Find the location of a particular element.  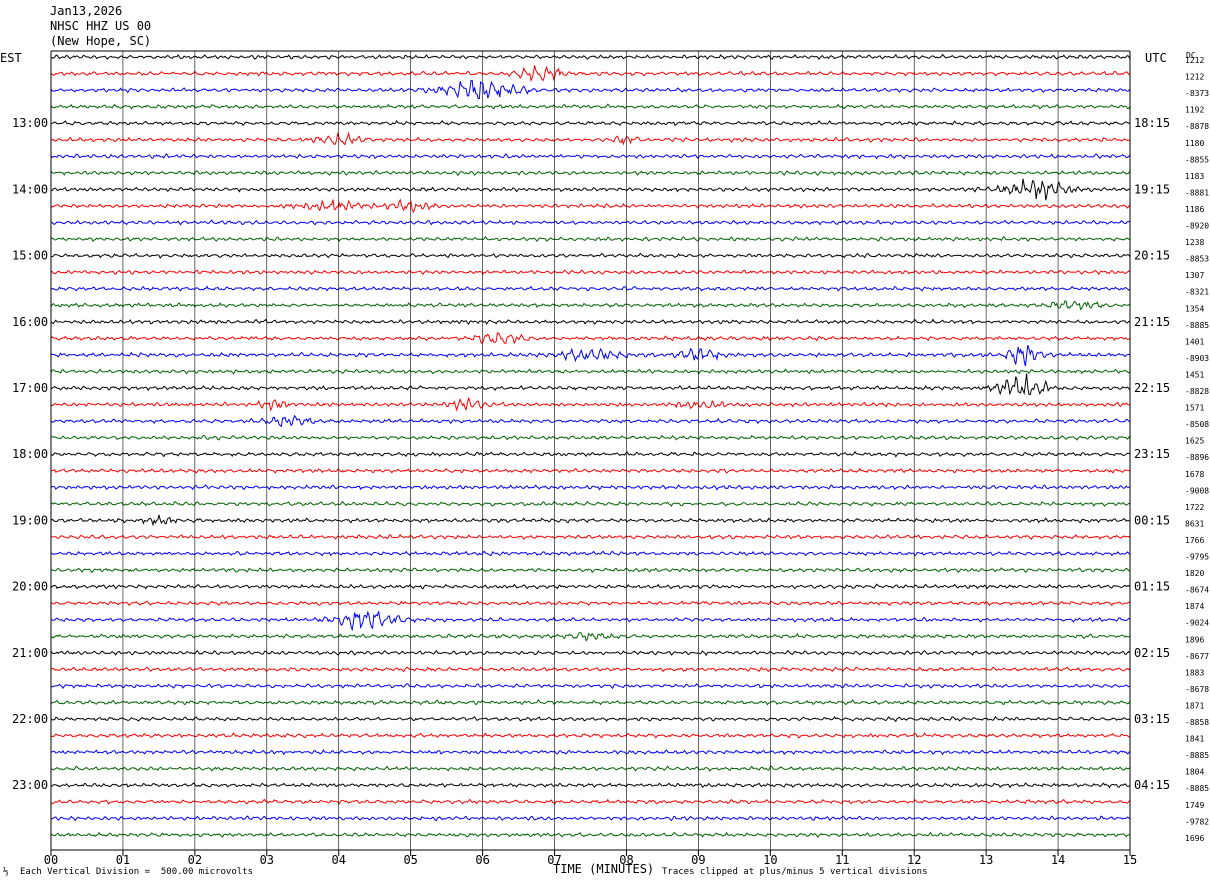

dc-offset-label: 1571 is located at coordinates (1194, 408).